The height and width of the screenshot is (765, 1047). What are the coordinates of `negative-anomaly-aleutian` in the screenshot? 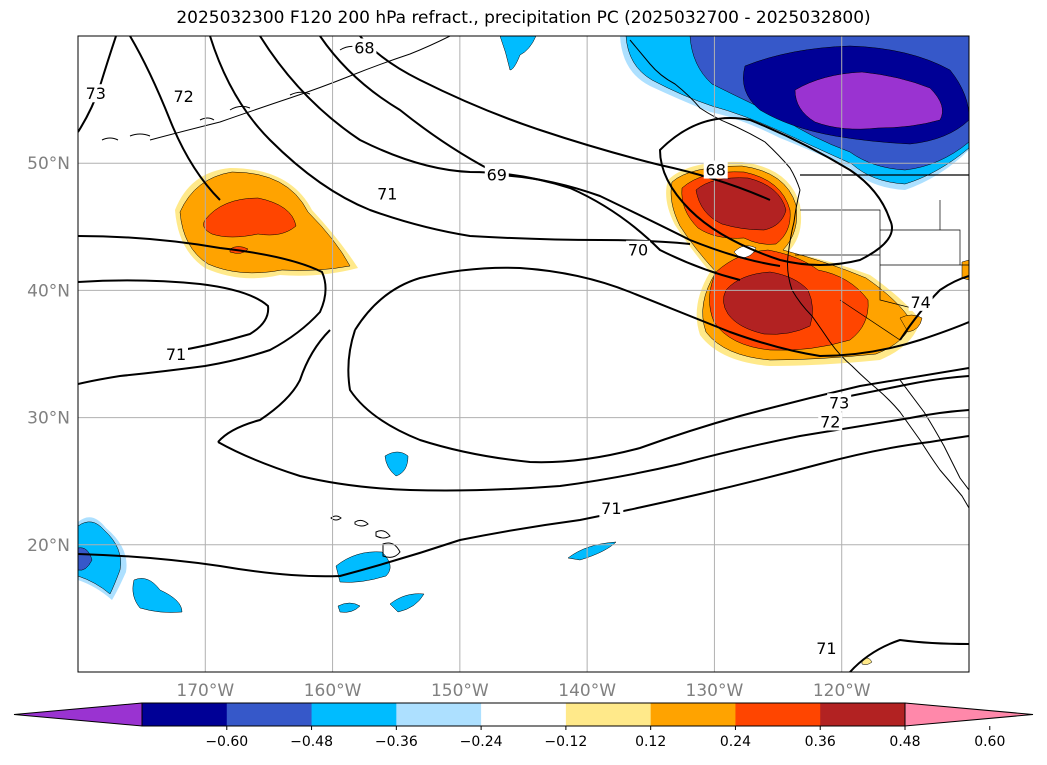 It's located at (518, 53).